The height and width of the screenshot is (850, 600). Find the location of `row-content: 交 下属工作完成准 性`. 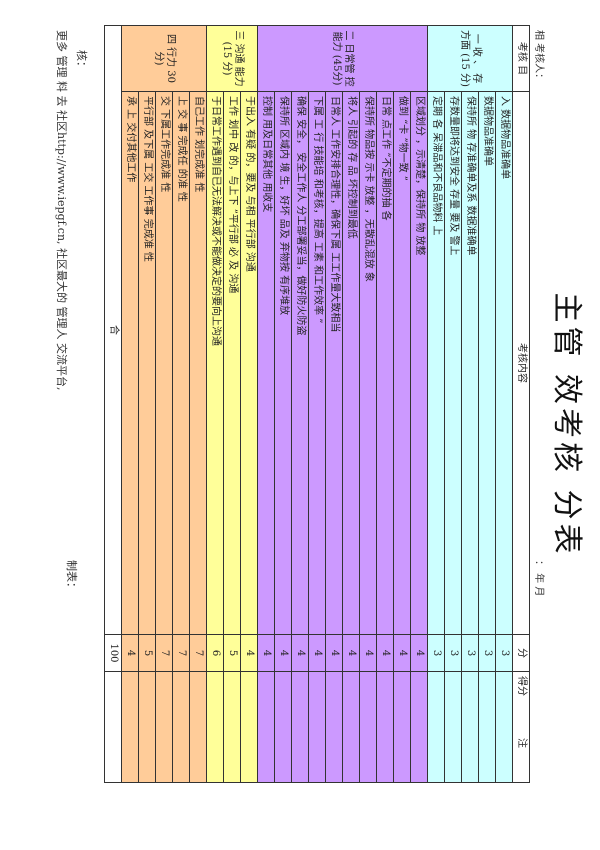

row-content: 交 下属工作完成准 性 is located at coordinates (164, 363).